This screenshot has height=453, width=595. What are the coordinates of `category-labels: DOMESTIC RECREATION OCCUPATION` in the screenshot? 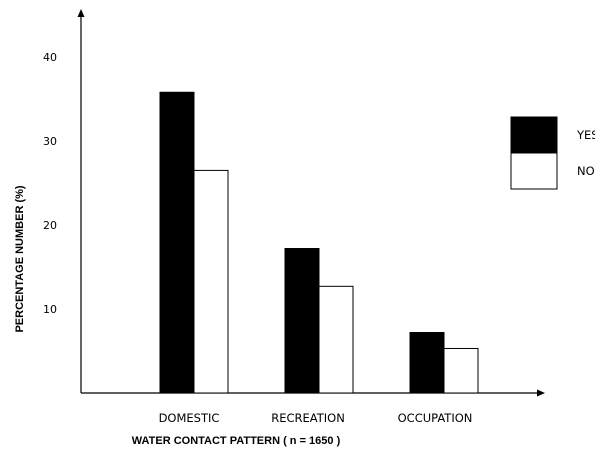 It's located at (316, 418).